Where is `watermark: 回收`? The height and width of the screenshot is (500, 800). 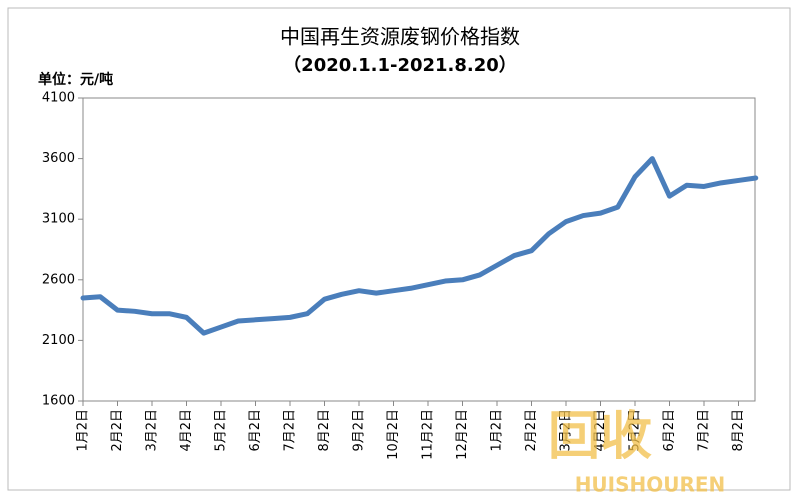
watermark: 回收 is located at coordinates (600, 437).